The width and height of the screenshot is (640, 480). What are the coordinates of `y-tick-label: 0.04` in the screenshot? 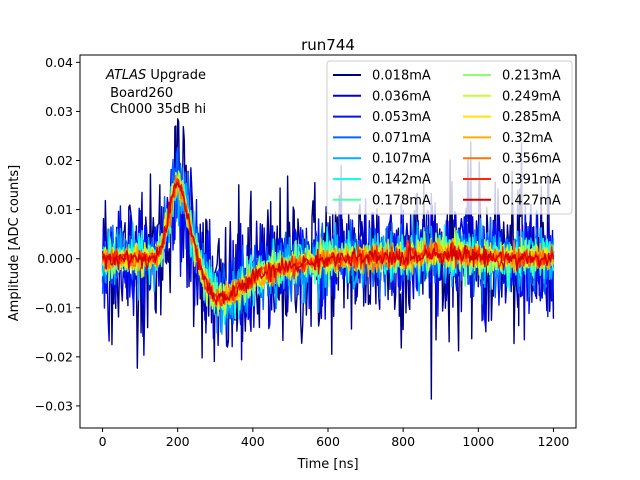 It's located at (59, 62).